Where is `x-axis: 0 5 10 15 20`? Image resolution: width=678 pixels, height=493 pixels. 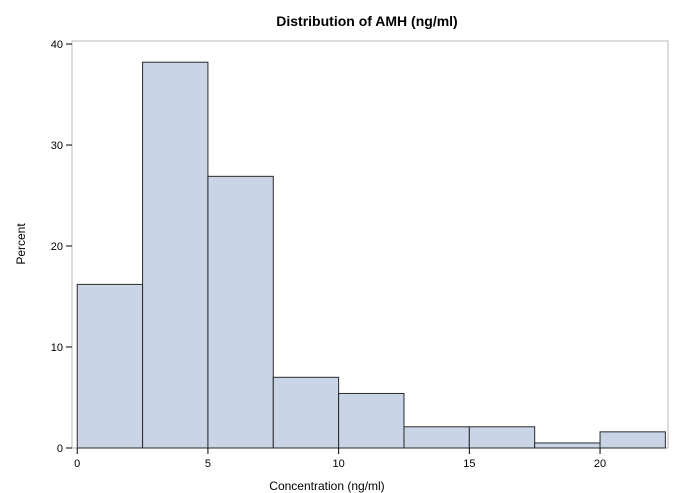
x-axis: 0 5 10 15 20 is located at coordinates (340, 459).